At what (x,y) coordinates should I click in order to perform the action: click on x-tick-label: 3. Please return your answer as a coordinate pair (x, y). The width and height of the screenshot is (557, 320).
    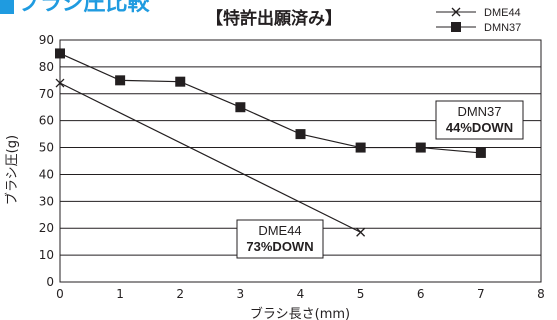
    Looking at the image, I should click on (241, 294).